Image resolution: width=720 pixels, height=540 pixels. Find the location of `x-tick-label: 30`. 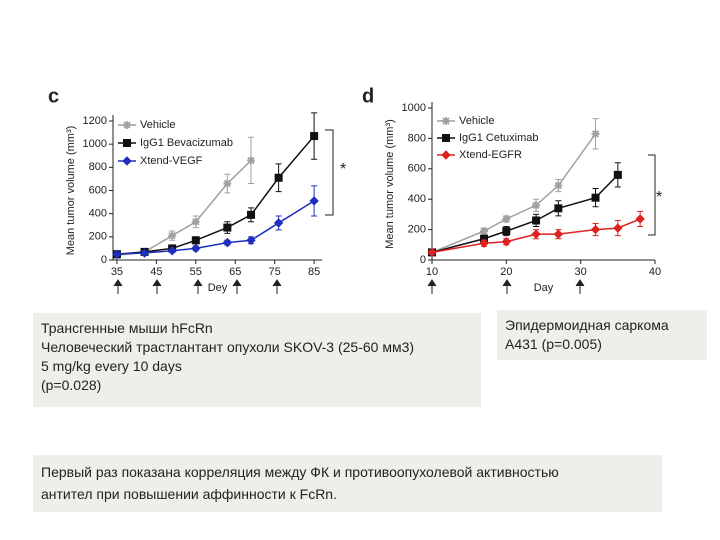

x-tick-label: 30 is located at coordinates (581, 272).